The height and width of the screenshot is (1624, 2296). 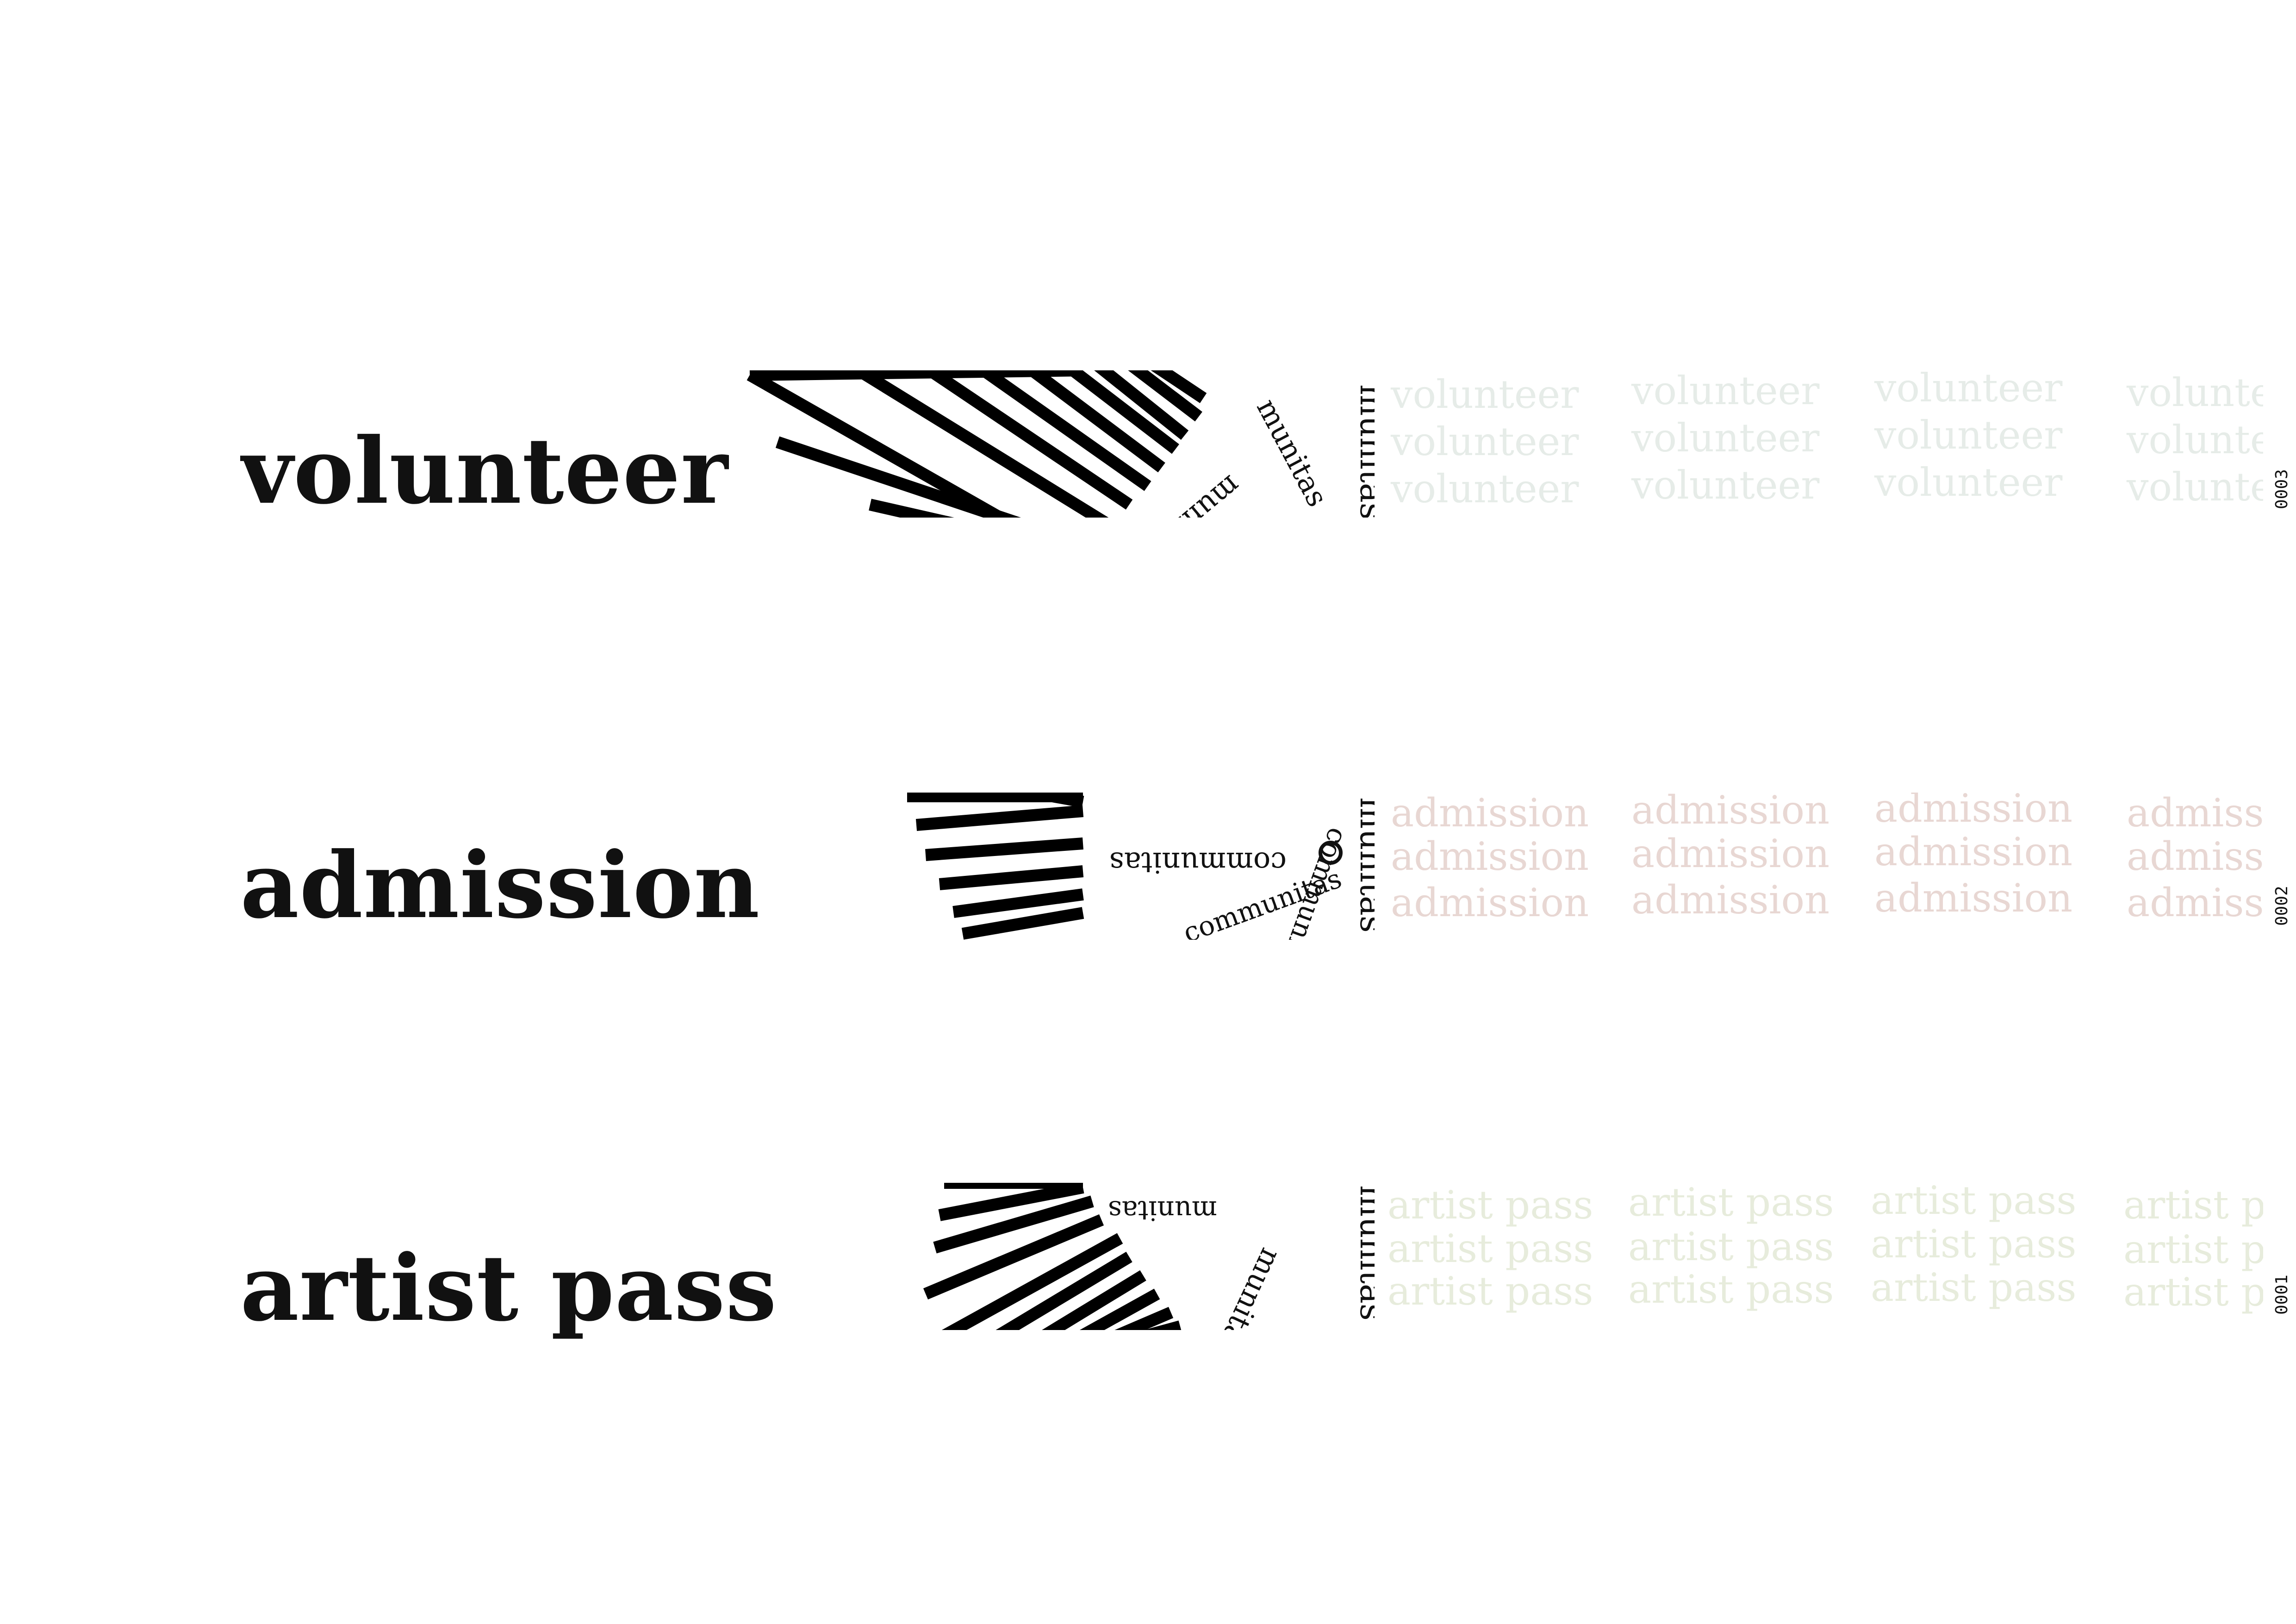 What do you see at coordinates (484, 475) in the screenshot?
I see `wristband-label: volunteer` at bounding box center [484, 475].